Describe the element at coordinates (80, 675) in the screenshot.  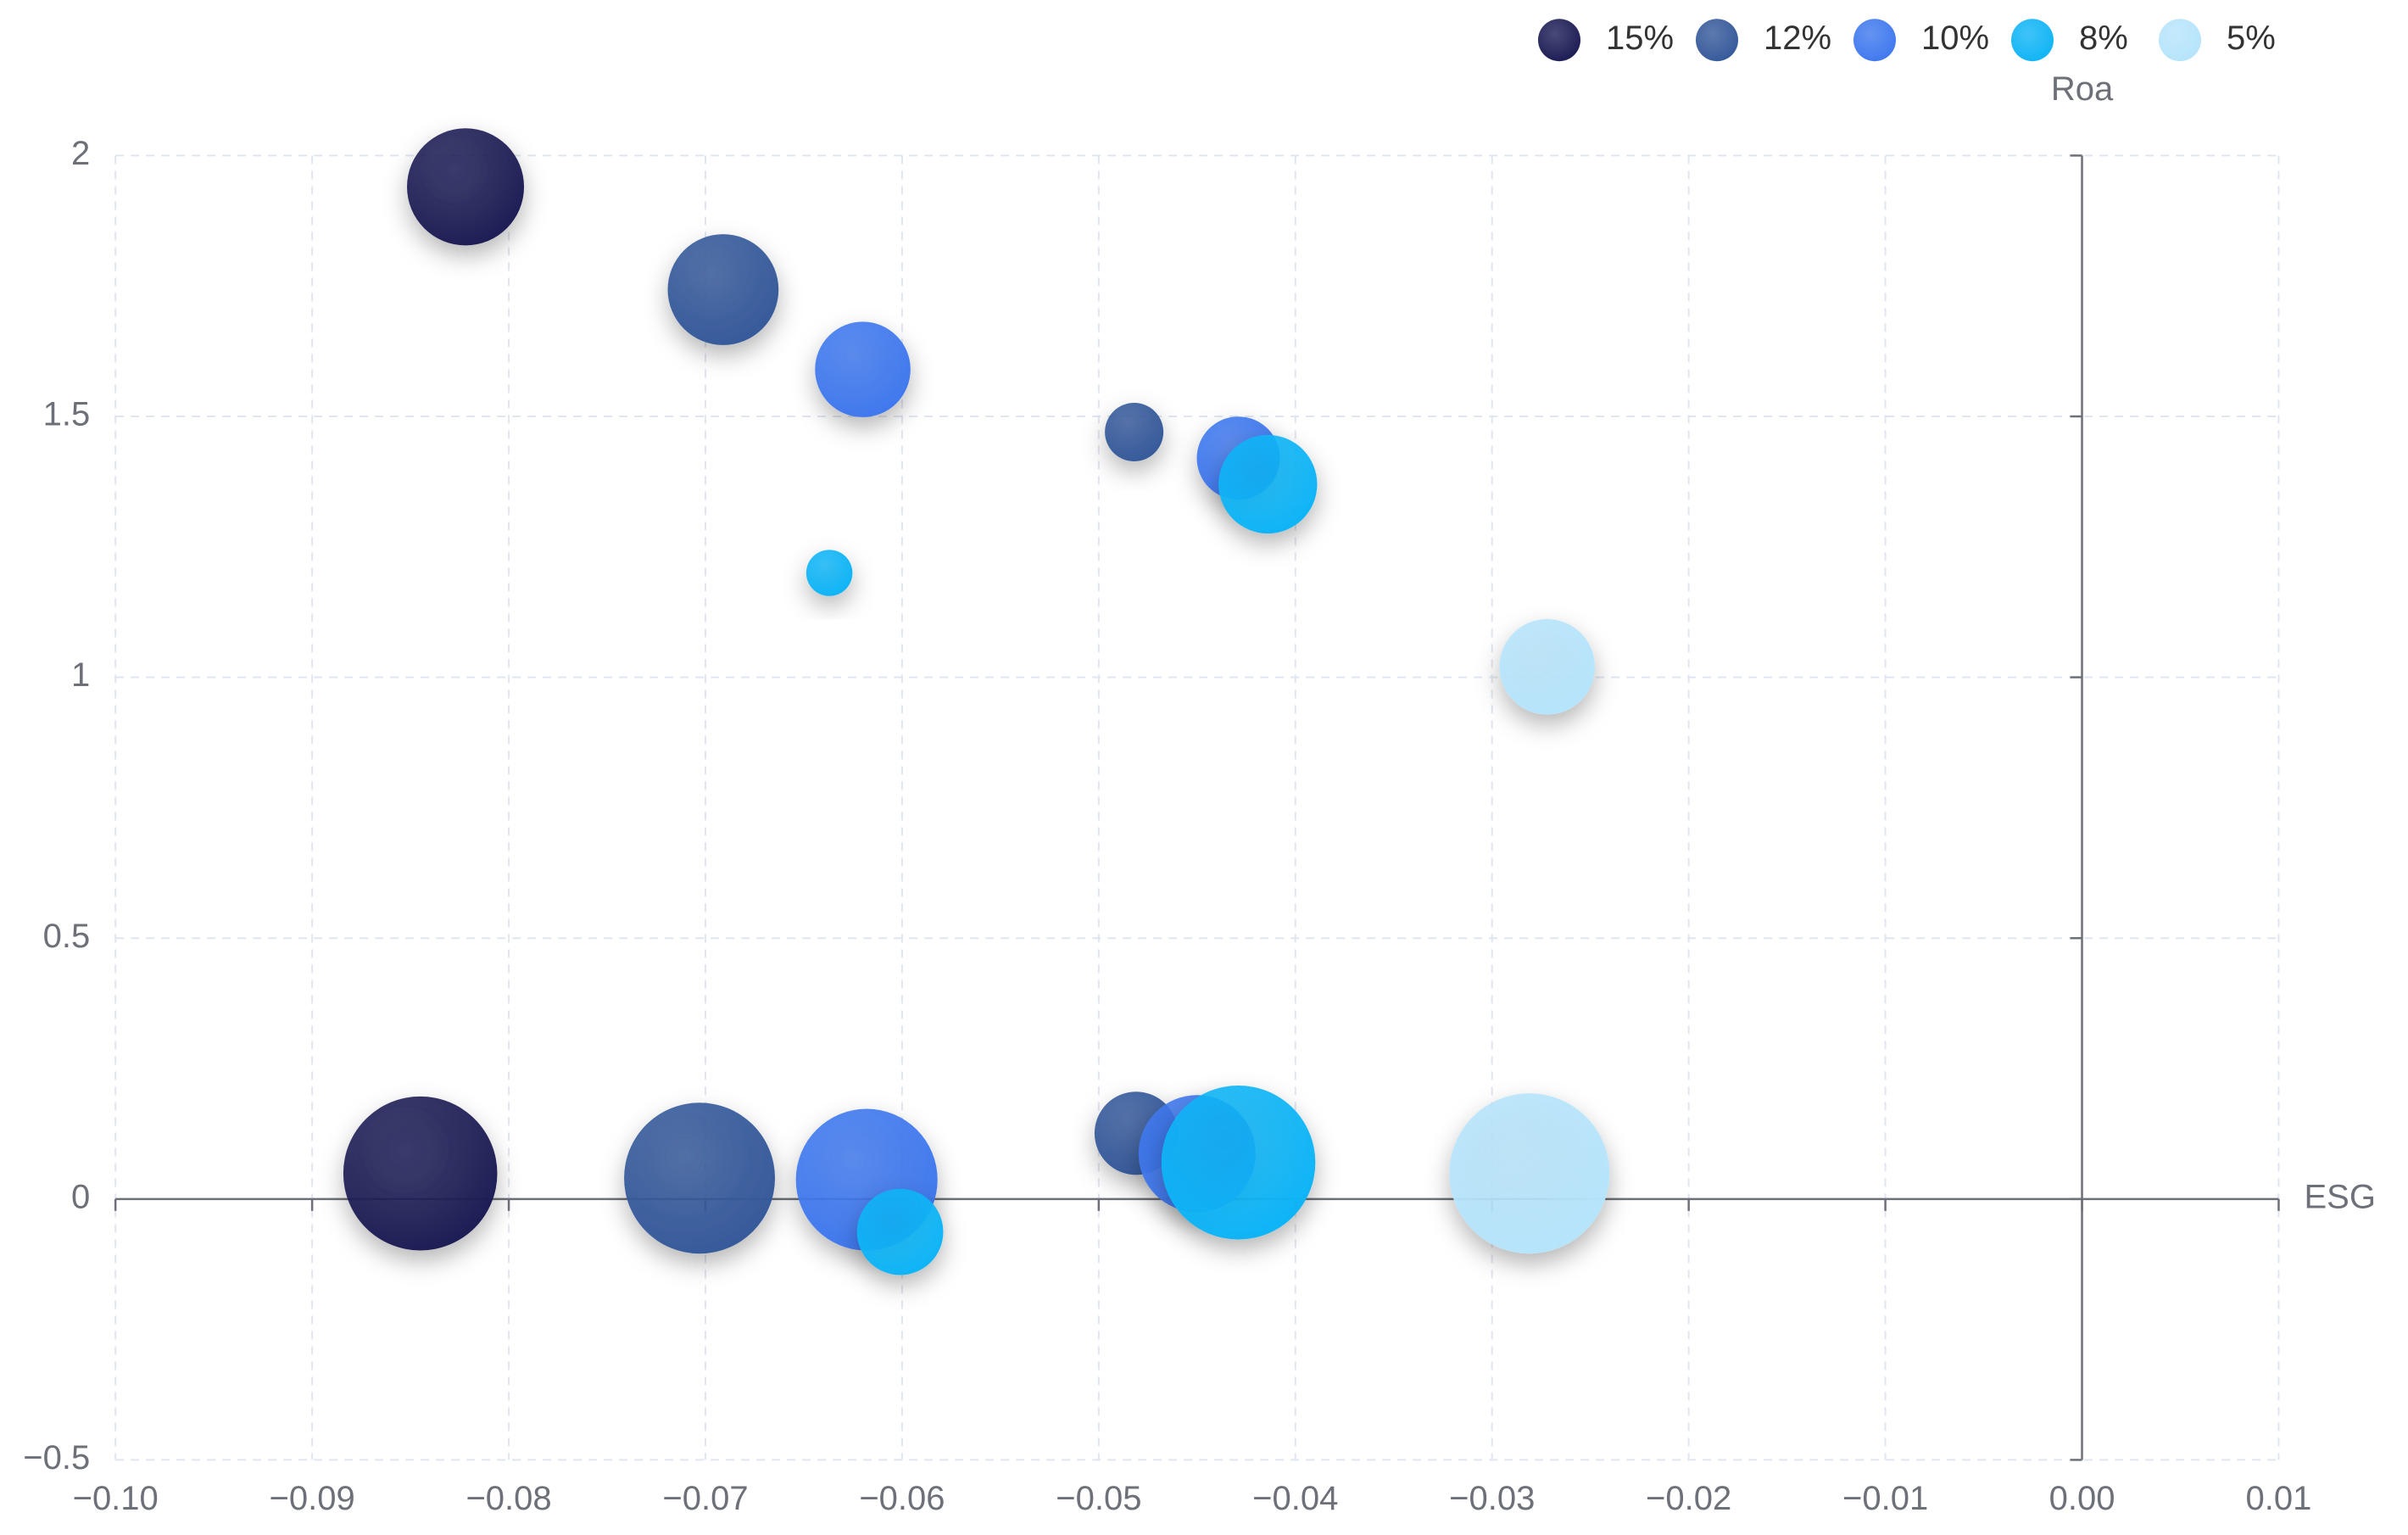
I see `y-tick-label: 1` at that location.